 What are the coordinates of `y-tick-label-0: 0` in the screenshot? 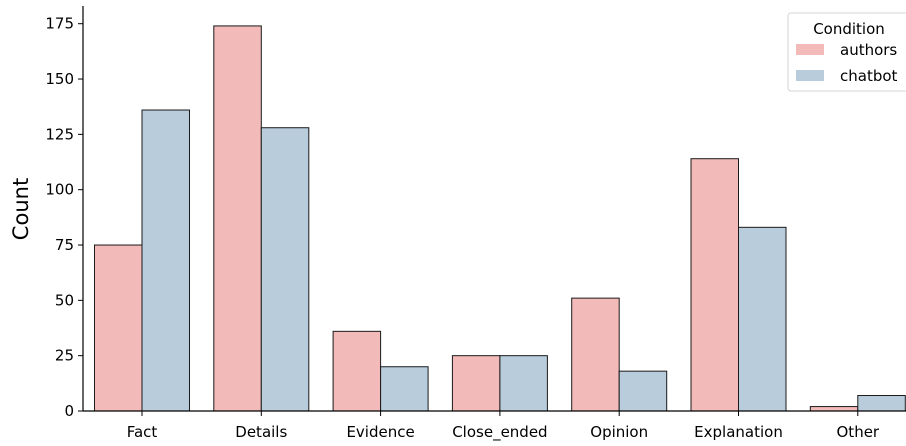 It's located at (69, 411).